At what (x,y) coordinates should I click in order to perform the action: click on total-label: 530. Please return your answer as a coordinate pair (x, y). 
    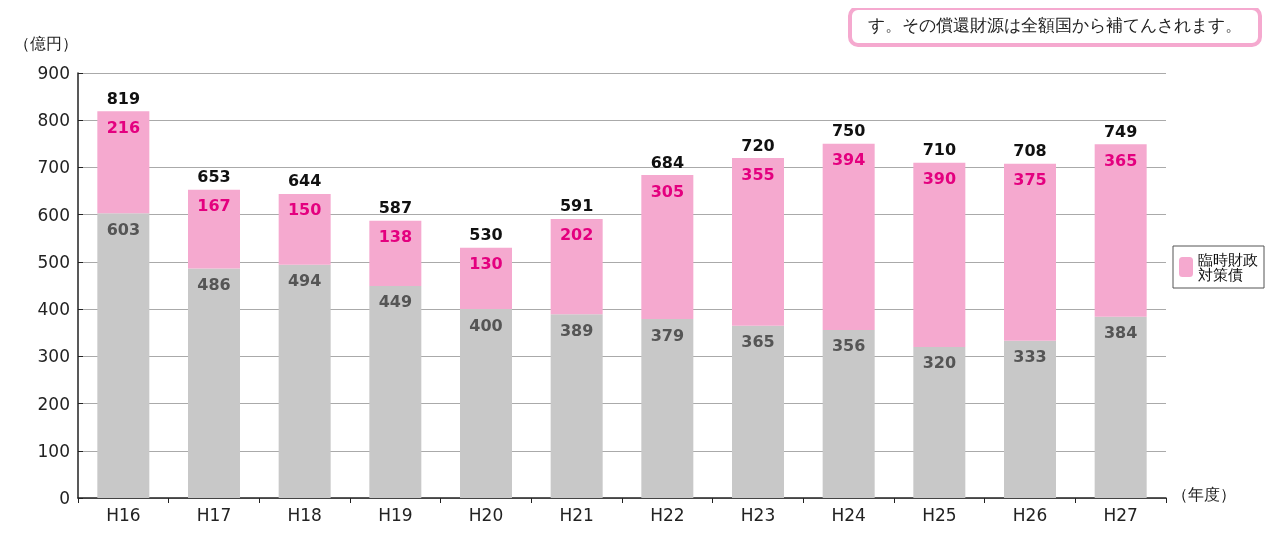
    Looking at the image, I should click on (486, 235).